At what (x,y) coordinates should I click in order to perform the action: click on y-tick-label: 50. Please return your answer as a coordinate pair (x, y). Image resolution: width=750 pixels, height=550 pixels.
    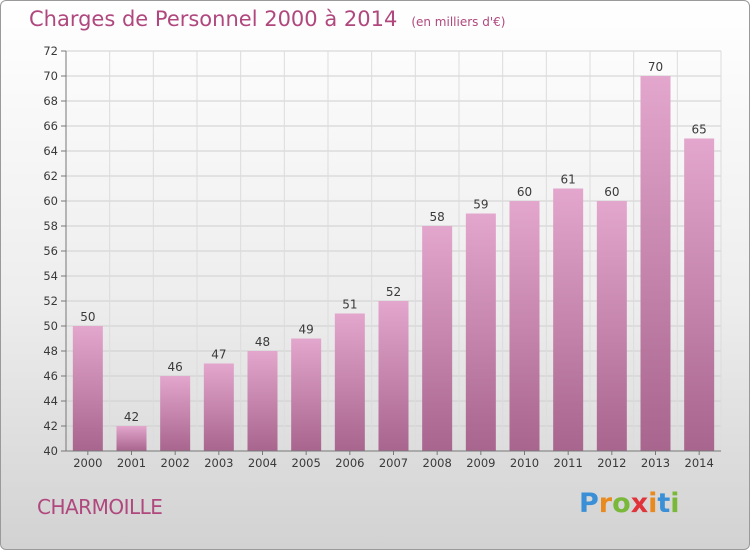
    Looking at the image, I should click on (50, 326).